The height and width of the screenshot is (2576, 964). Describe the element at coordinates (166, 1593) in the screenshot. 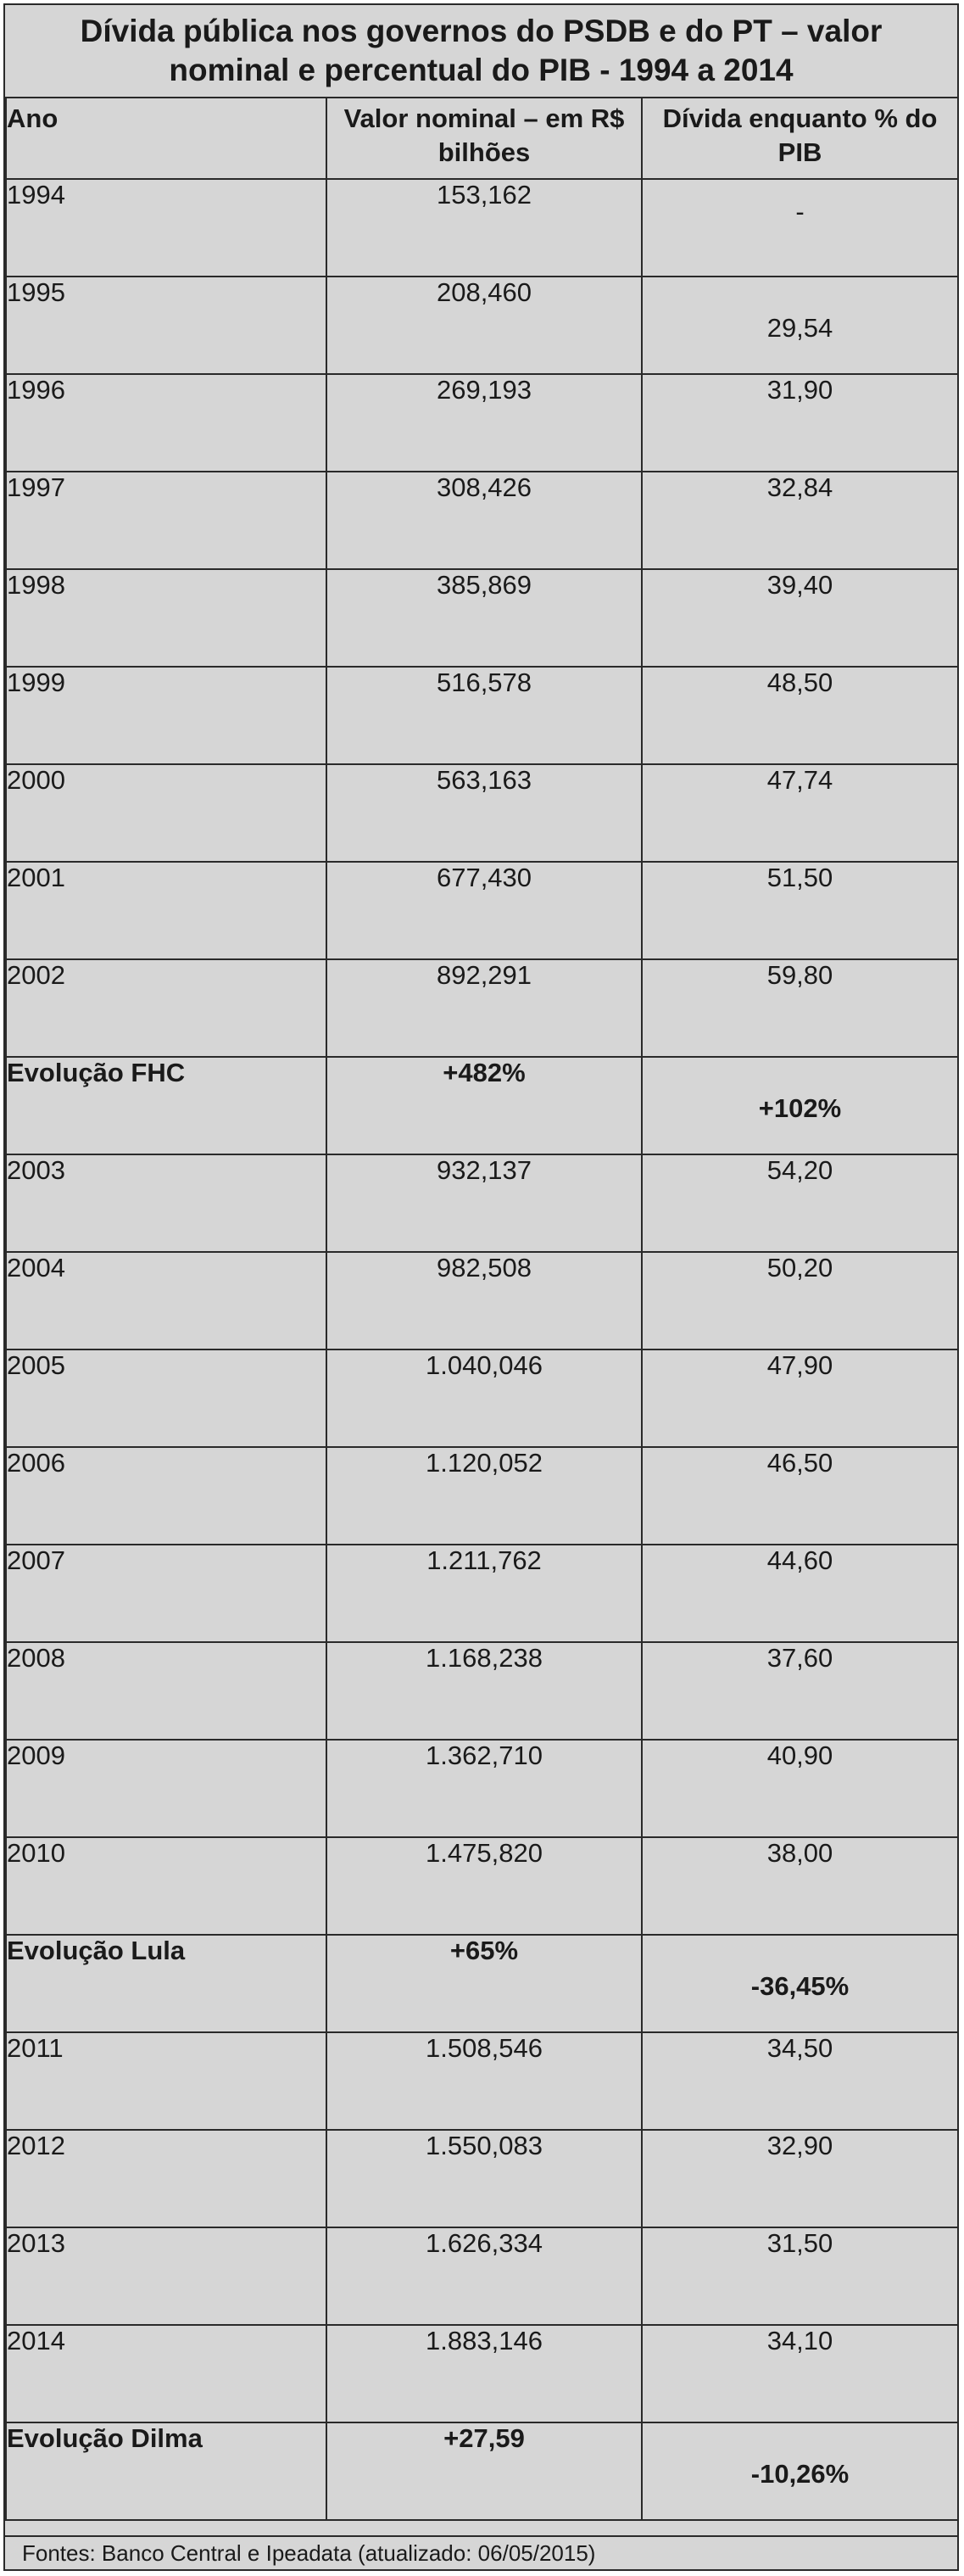

I see `year-cell: 2007` at that location.